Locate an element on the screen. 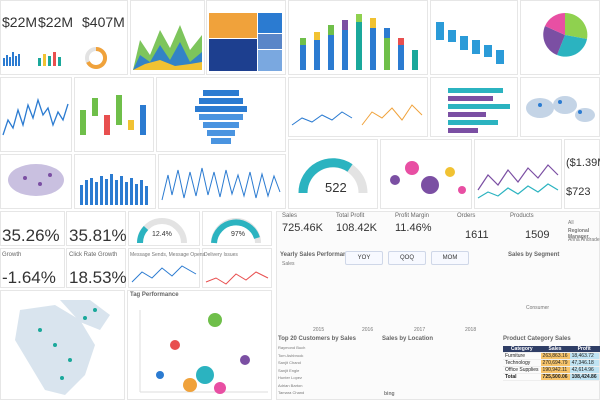  kpi-rate-2: 18.53% is located at coordinates (98, 277).